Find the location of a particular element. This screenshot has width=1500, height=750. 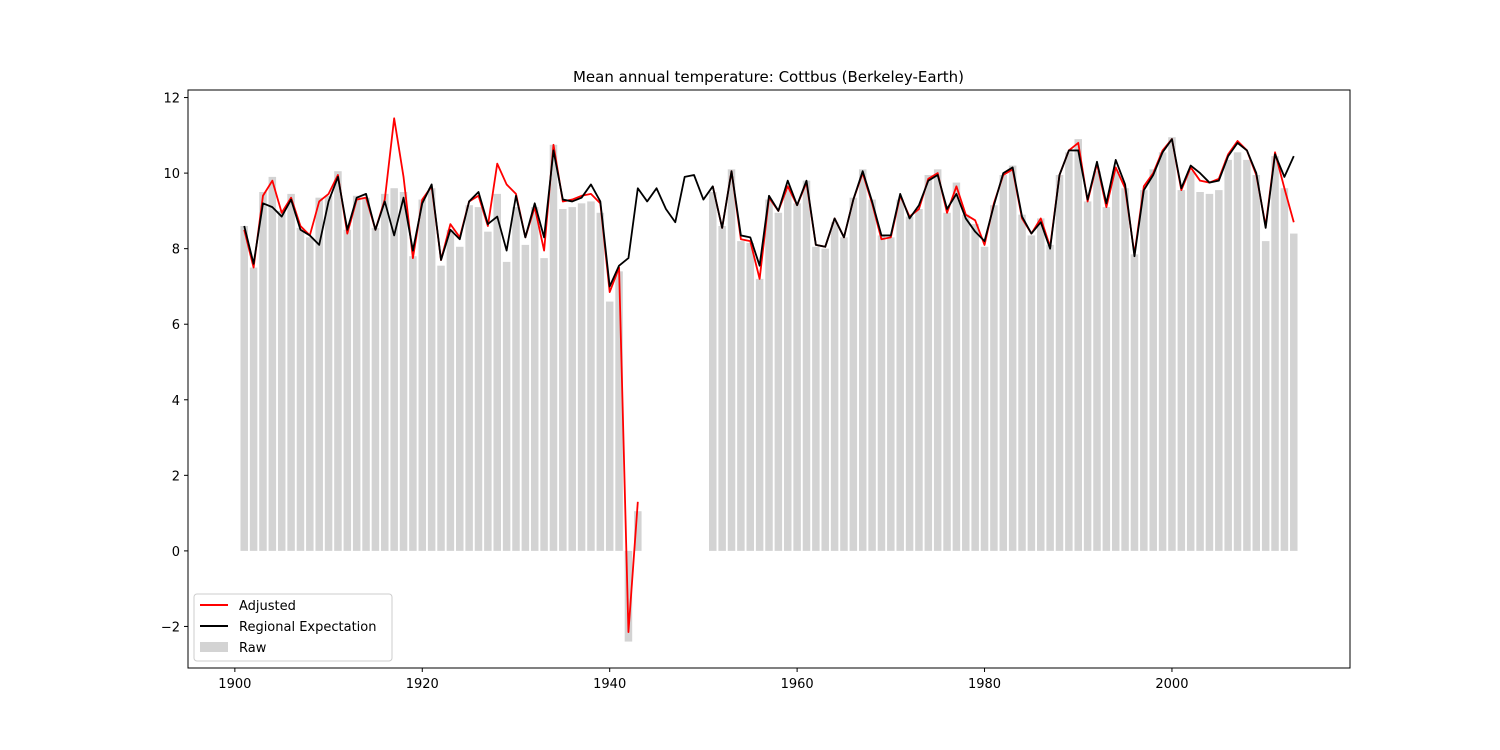

x-tick-label: 2000 is located at coordinates (1171, 684).